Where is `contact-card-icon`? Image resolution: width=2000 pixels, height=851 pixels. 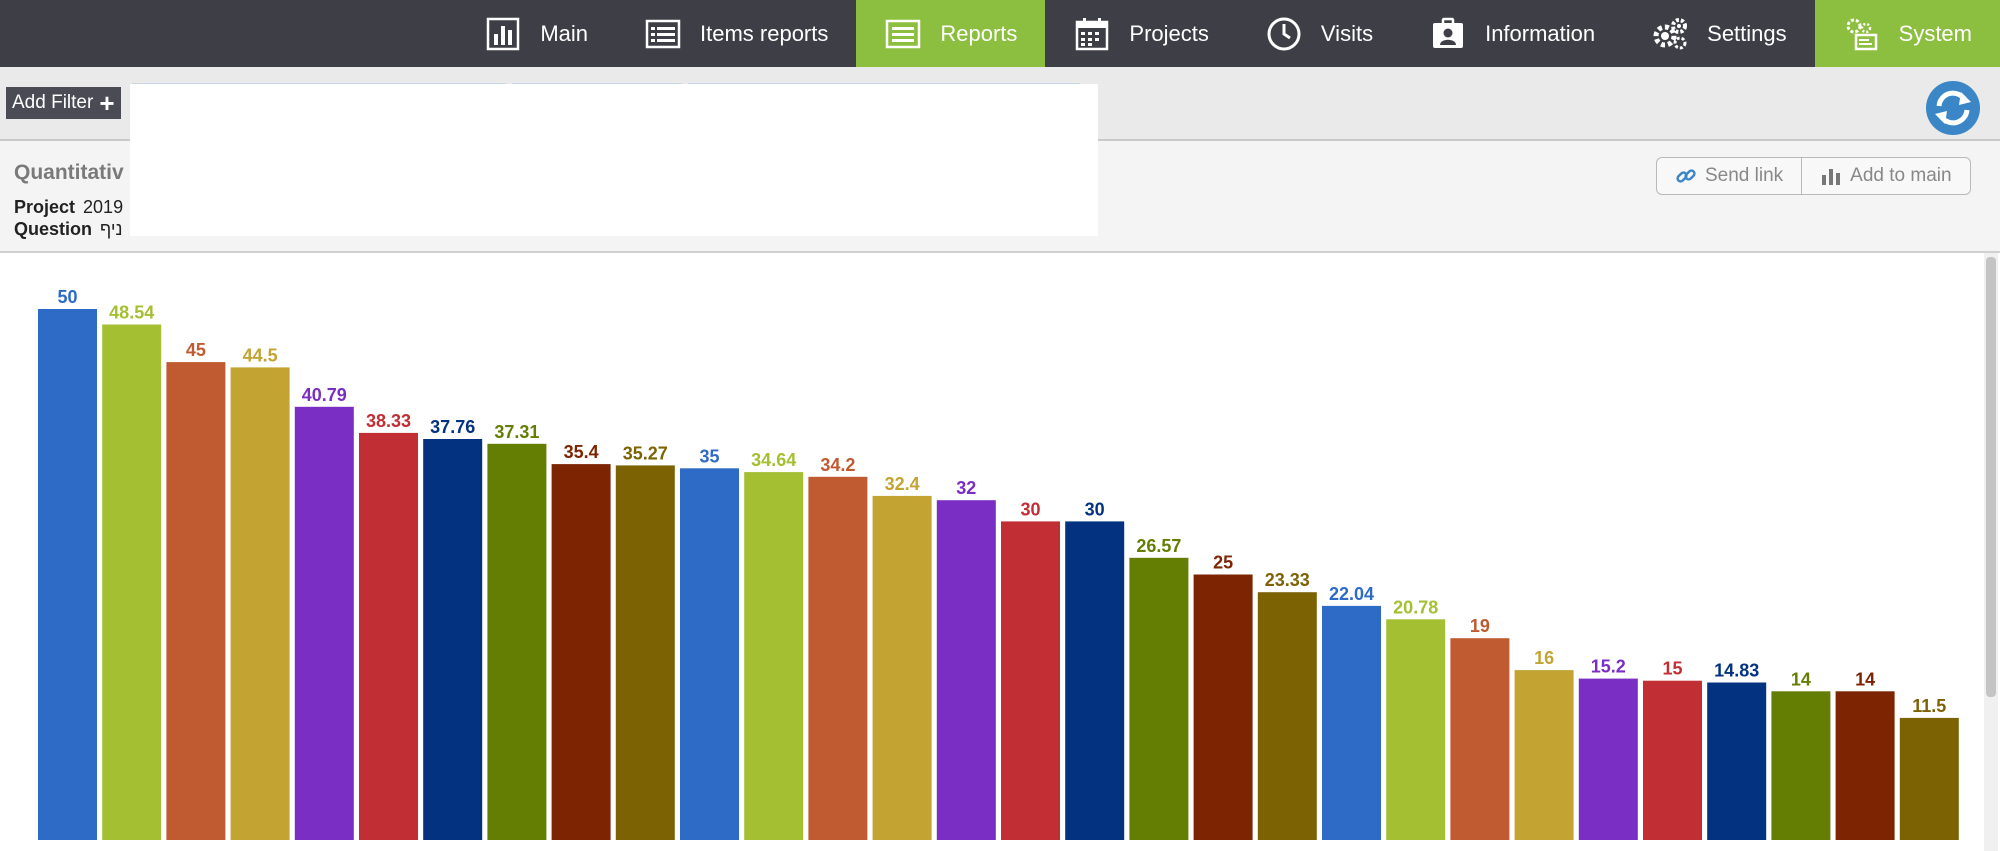 contact-card-icon is located at coordinates (1448, 34).